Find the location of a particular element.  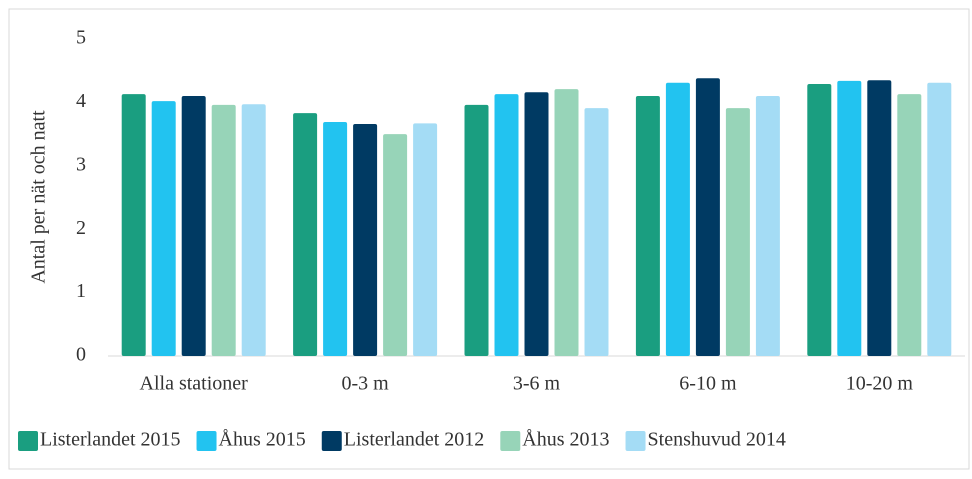

y-tick-label: 0 is located at coordinates (81, 355).